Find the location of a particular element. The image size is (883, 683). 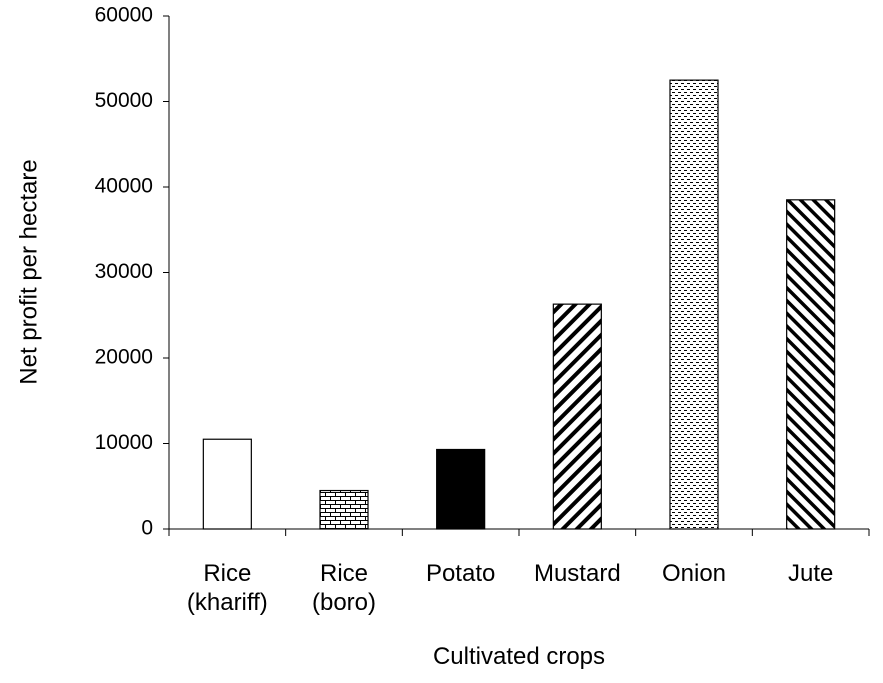

x-tick-label: Rice (khariff) is located at coordinates (227, 588).